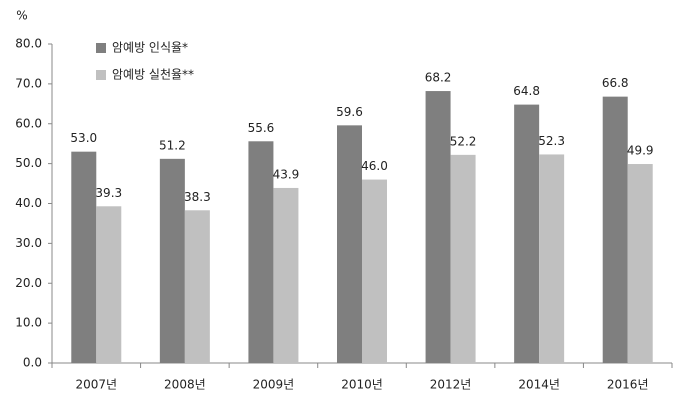 This screenshot has width=680, height=401. I want to click on y-tick-label: 60.0, so click(28, 123).